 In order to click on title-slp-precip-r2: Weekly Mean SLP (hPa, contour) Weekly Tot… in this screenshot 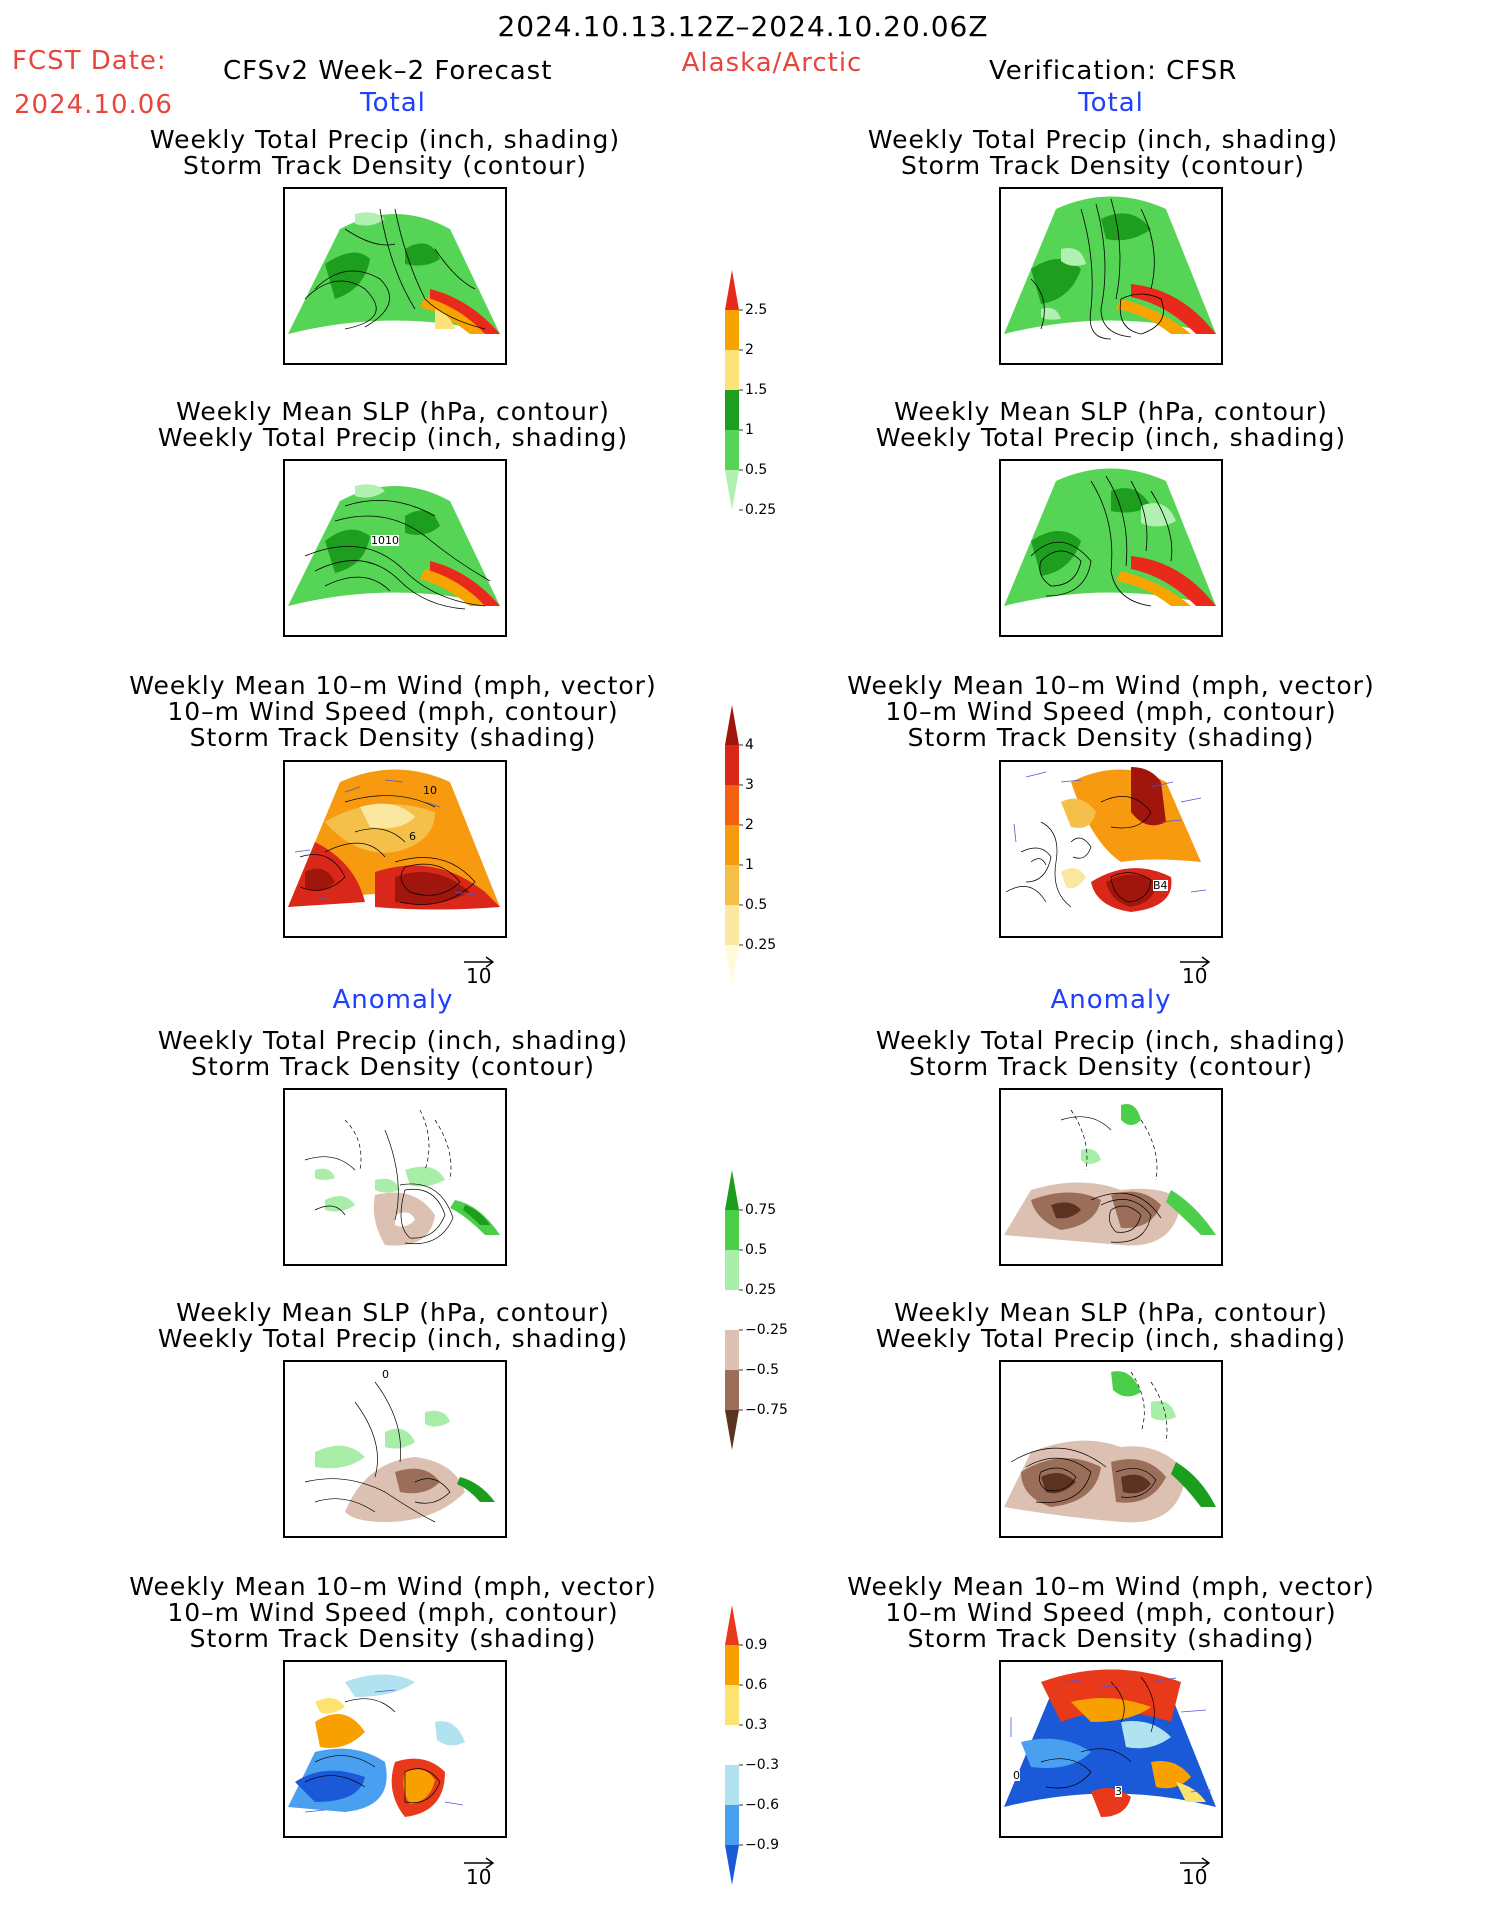, I will do `click(1111, 1325)`.